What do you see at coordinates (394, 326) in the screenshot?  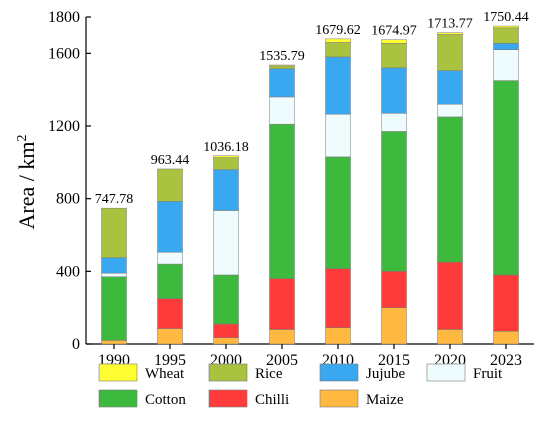 I see `bar-segment-maize-2015` at bounding box center [394, 326].